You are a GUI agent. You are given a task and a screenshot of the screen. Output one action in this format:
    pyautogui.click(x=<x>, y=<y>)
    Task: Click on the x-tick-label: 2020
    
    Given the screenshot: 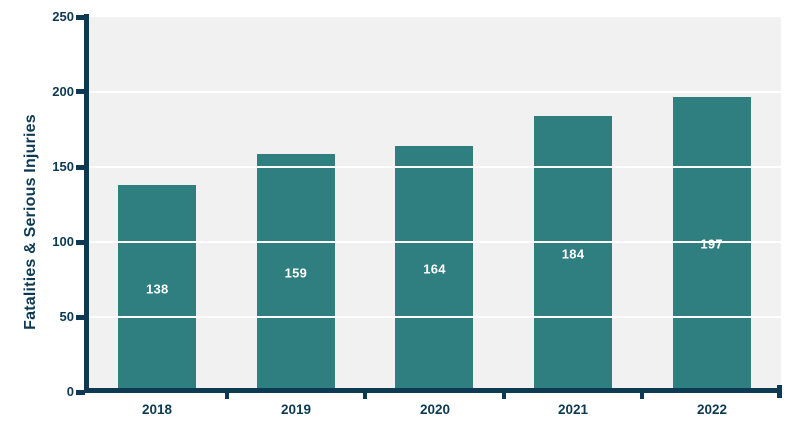 What is the action you would take?
    pyautogui.click(x=435, y=409)
    